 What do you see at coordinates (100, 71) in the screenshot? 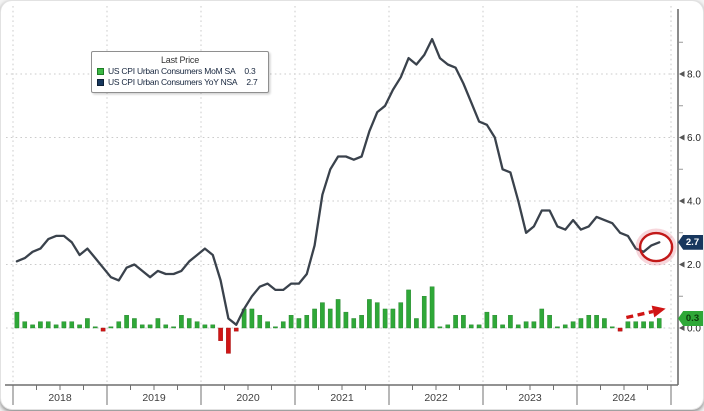
I see `mom-series-swatch-icon` at bounding box center [100, 71].